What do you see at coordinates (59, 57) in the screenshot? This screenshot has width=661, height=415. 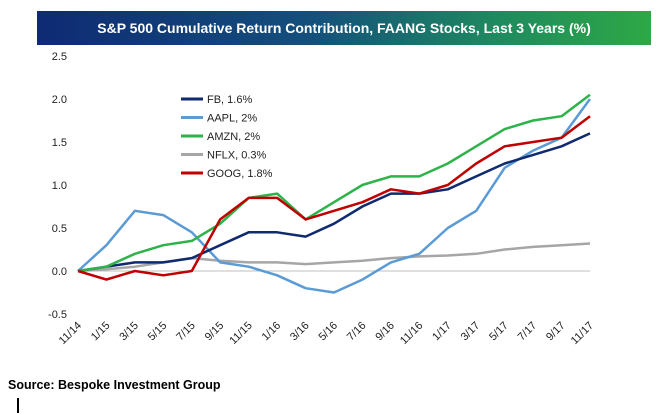 I see `y-tick-label: 2.5` at bounding box center [59, 57].